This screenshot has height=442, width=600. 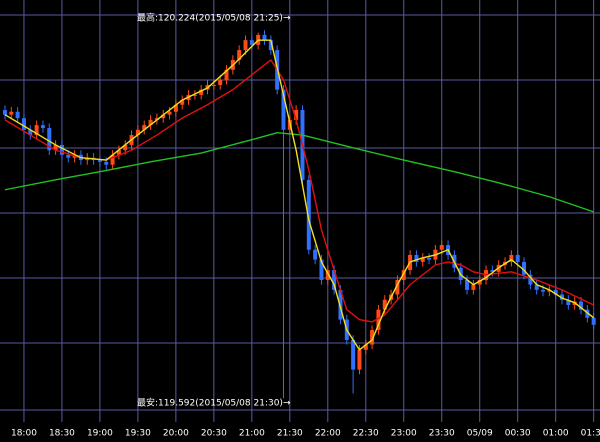 What do you see at coordinates (100, 434) in the screenshot?
I see `x-tick-label: 19:00` at bounding box center [100, 434].